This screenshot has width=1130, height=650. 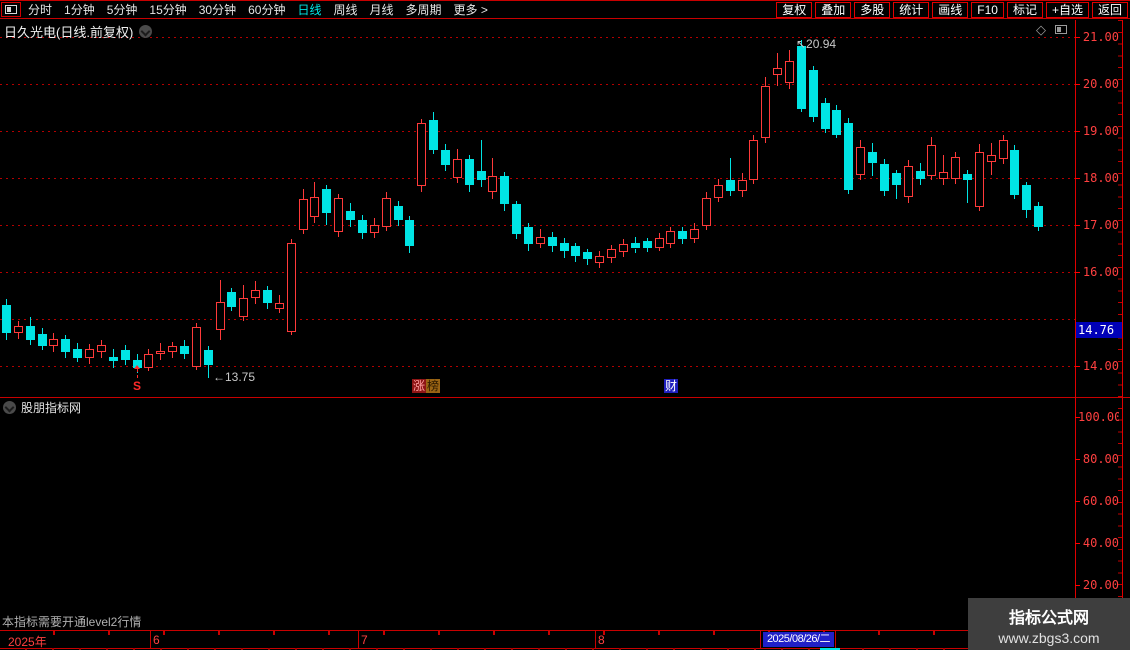 What do you see at coordinates (345, 10) in the screenshot?
I see `period-item: 周线` at bounding box center [345, 10].